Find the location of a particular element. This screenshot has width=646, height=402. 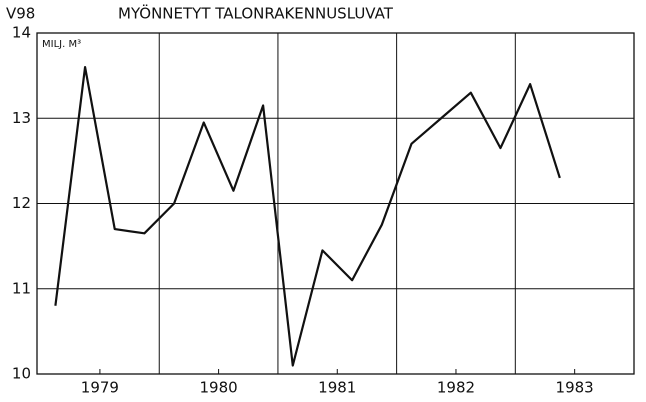

x-tick-label: 1980 is located at coordinates (218, 388).